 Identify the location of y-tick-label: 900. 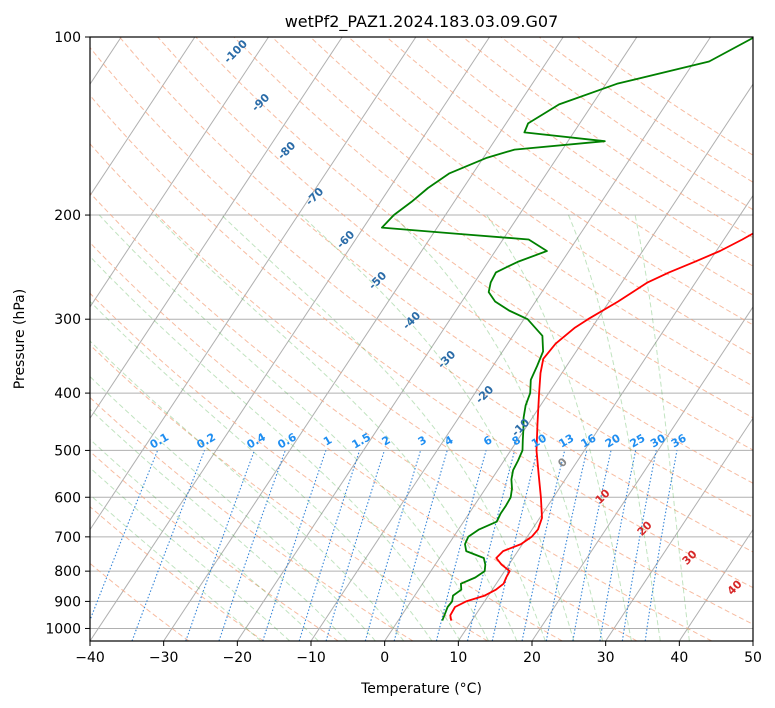
(67, 602).